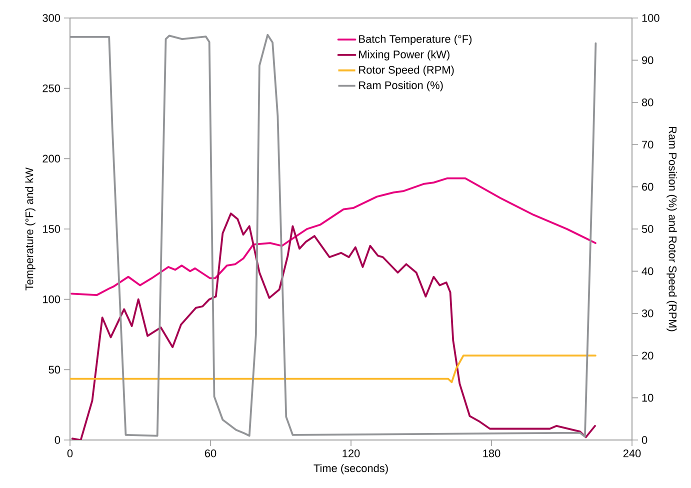 This screenshot has width=691, height=488. Describe the element at coordinates (54, 370) in the screenshot. I see `y-tick-label: 50` at that location.